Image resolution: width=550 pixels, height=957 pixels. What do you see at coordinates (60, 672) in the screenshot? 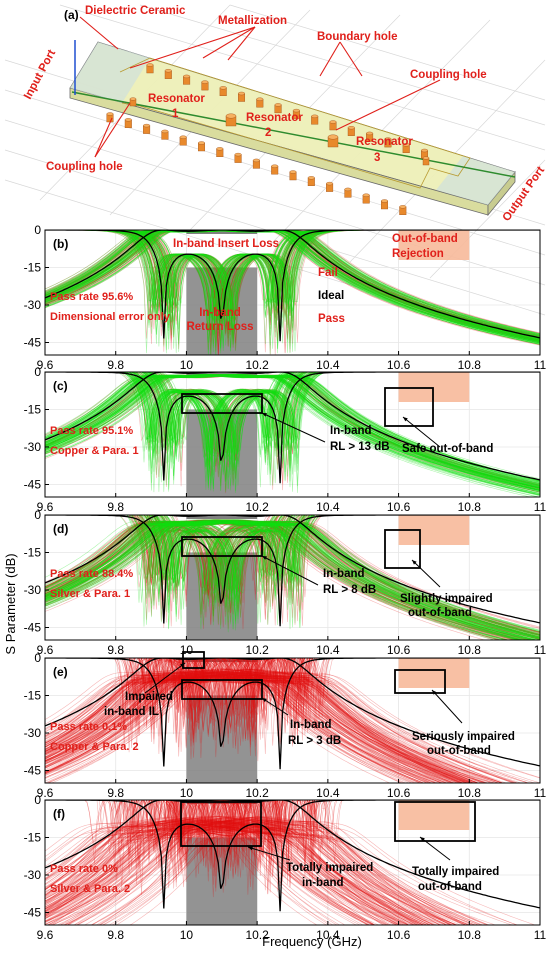
I see `panel-label: (e)` at bounding box center [60, 672].